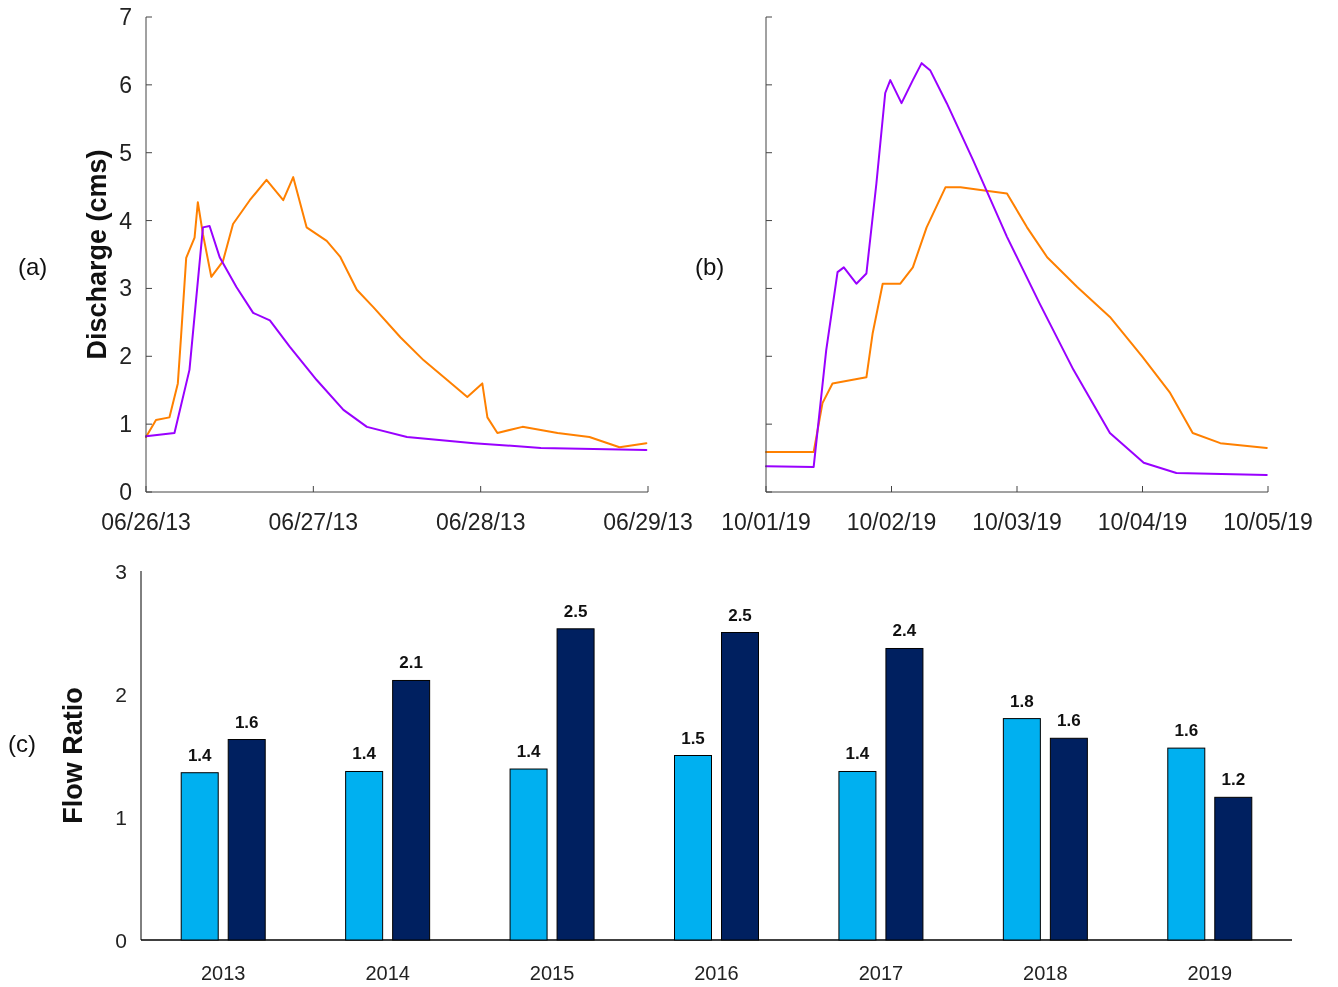 This screenshot has height=987, width=1338. I want to click on text: (b), so click(710, 266).